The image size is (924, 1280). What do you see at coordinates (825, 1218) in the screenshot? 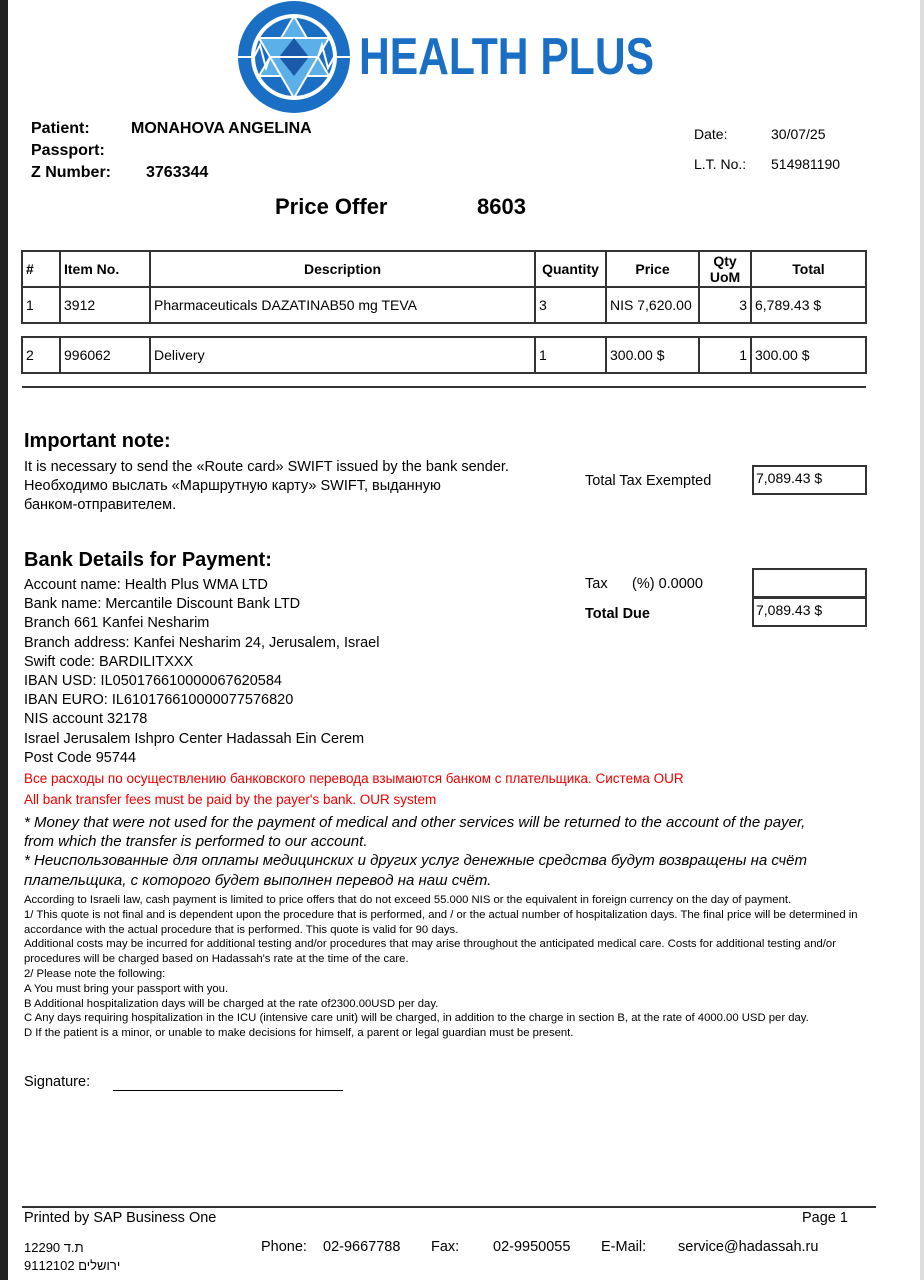
I see `page-number: Page 1` at bounding box center [825, 1218].